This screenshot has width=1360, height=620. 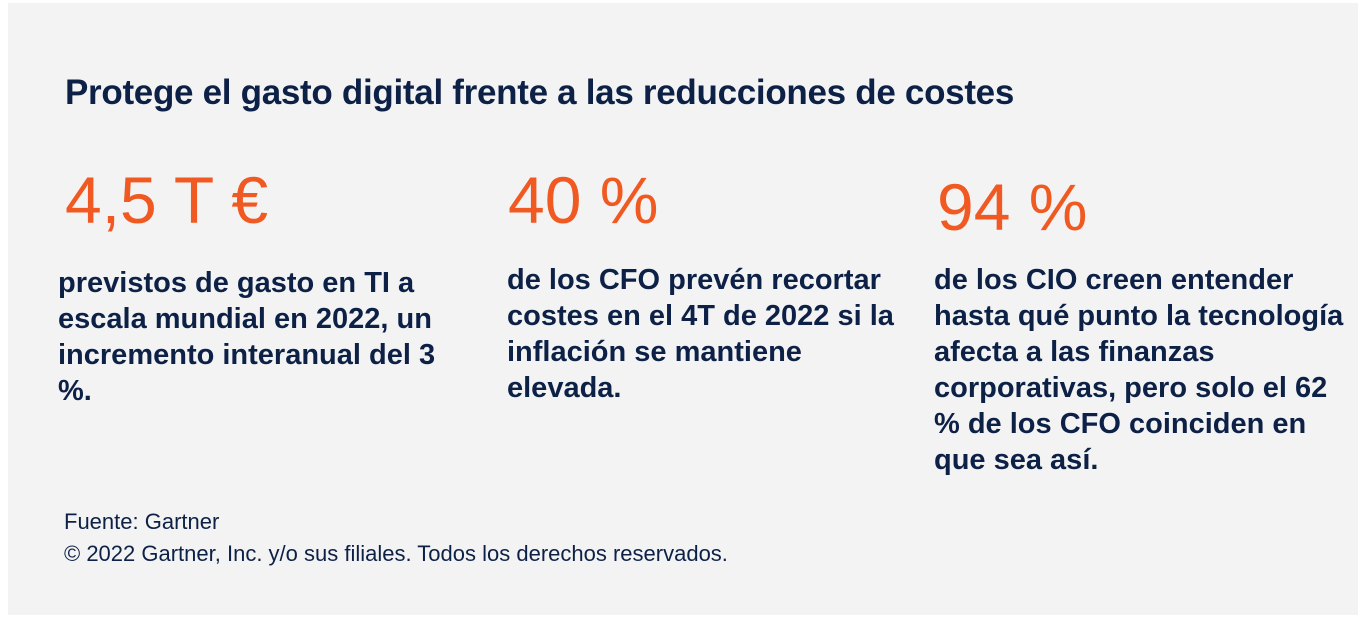 What do you see at coordinates (142, 521) in the screenshot?
I see `source-note: Fuente: Gartner` at bounding box center [142, 521].